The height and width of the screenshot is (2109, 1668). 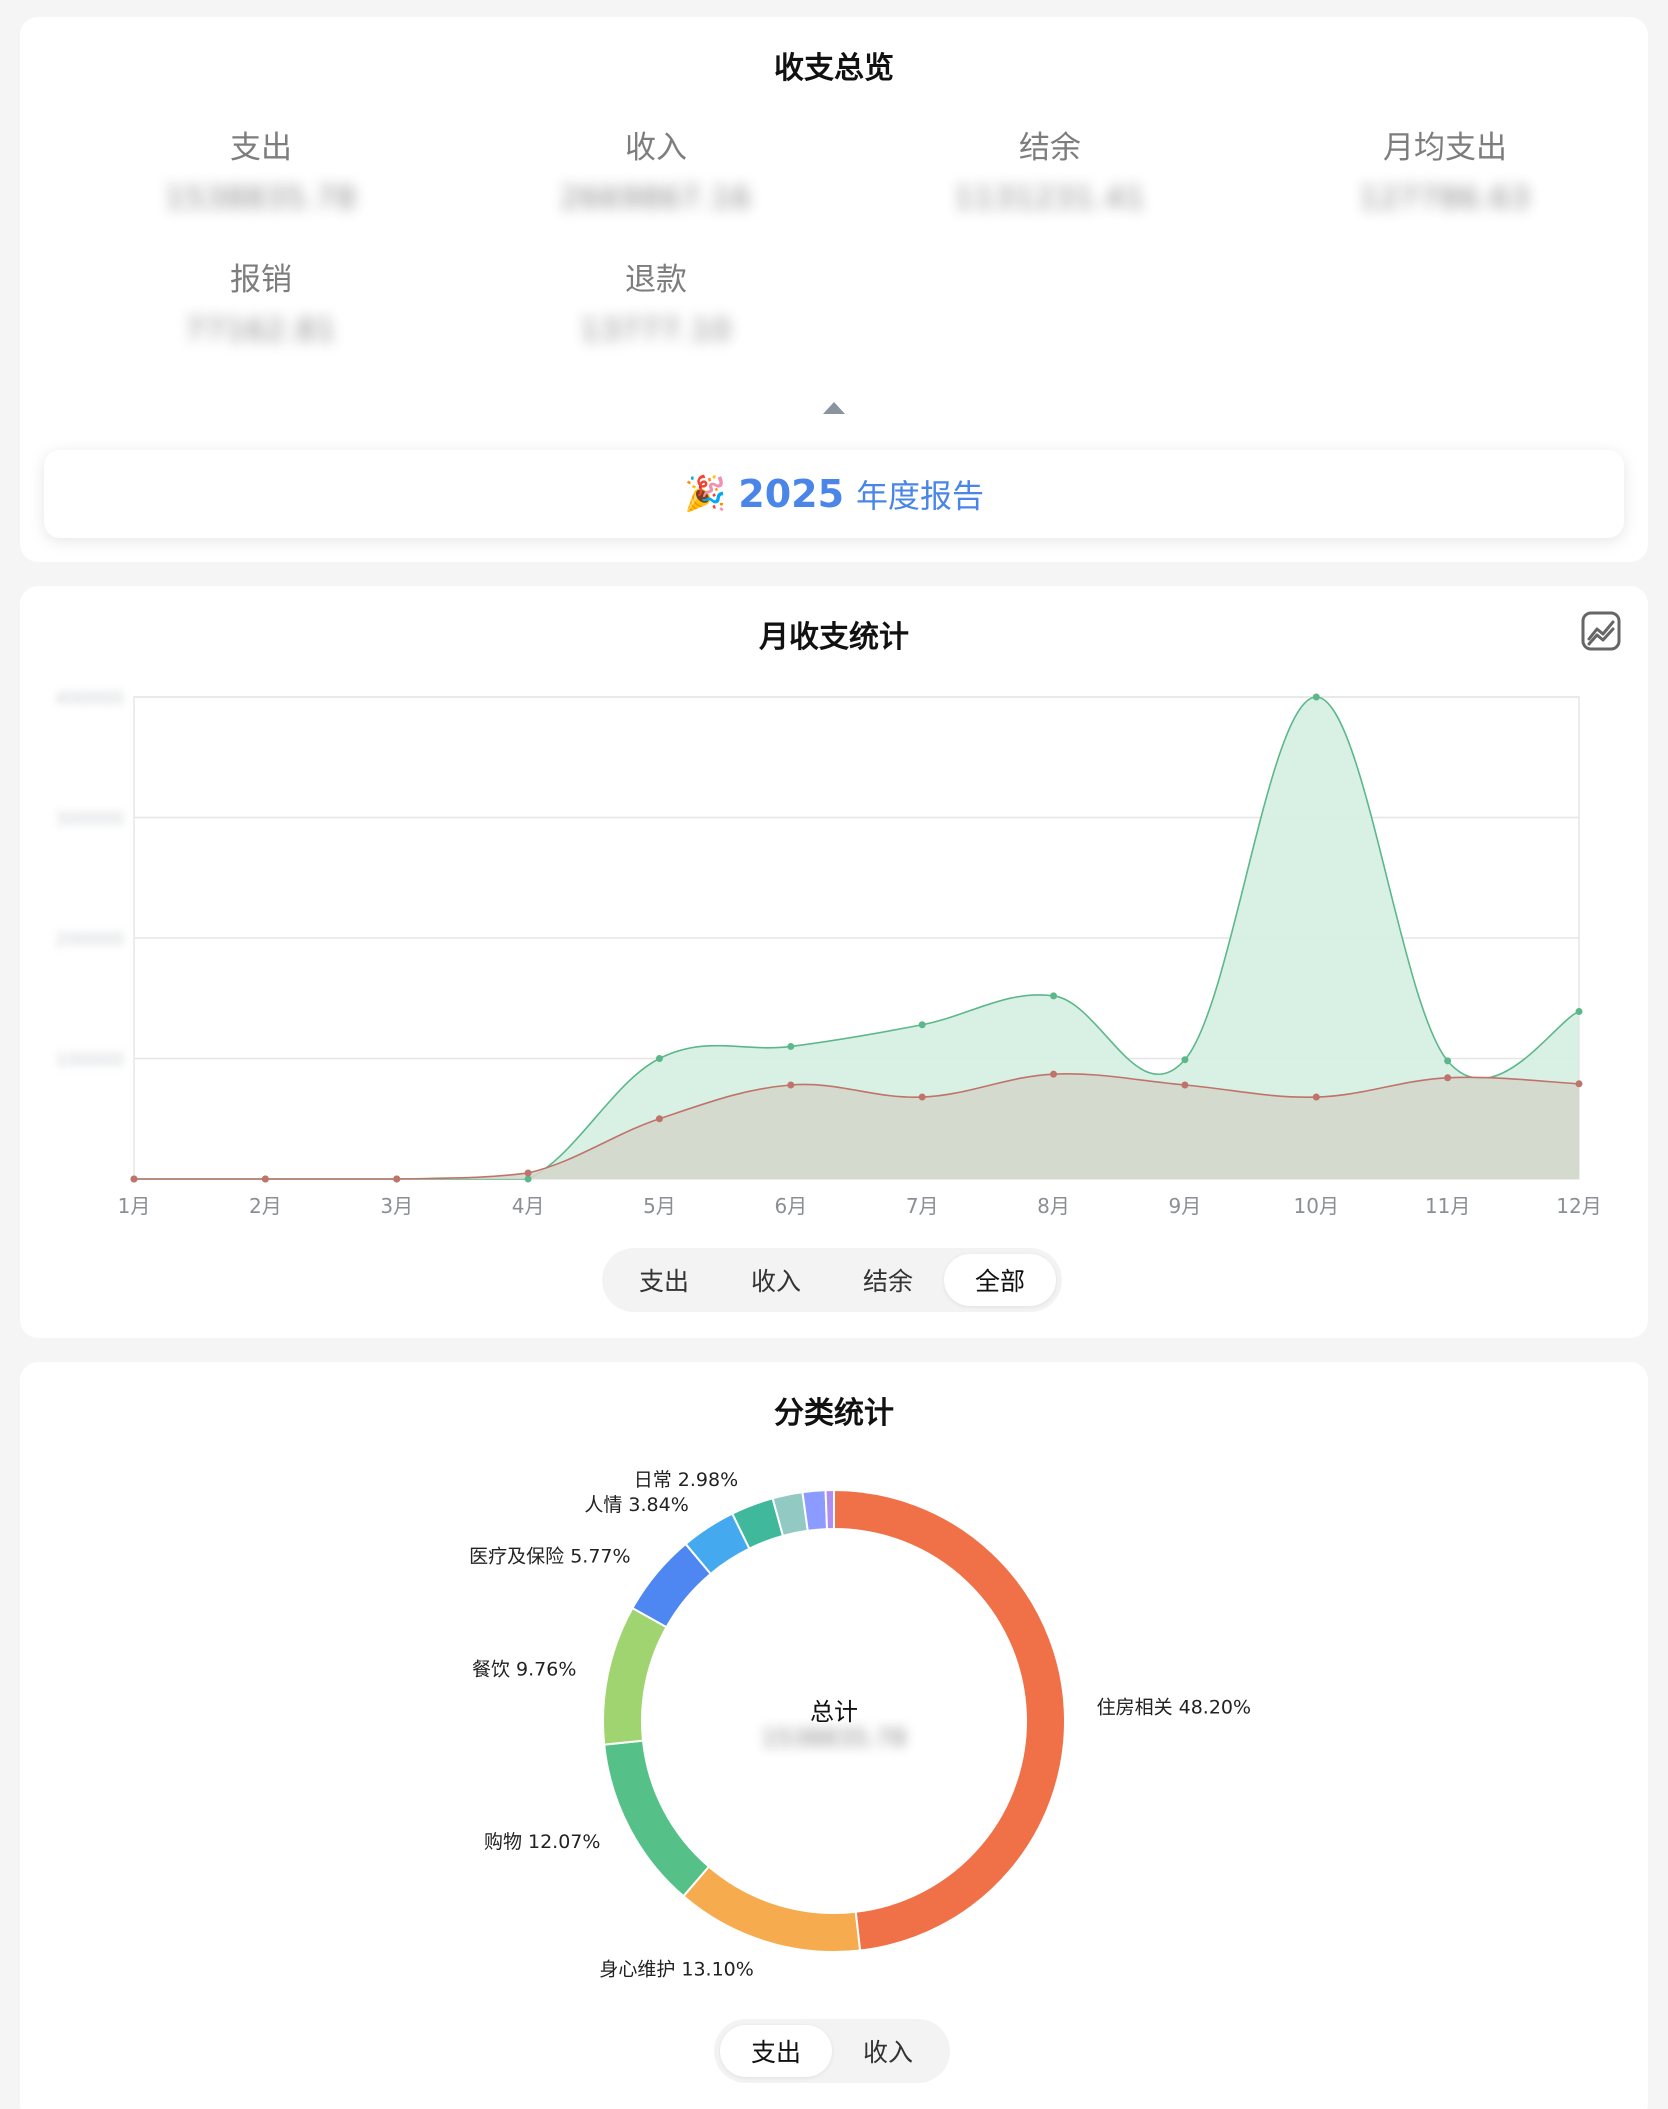 I want to click on y-tick-label: 200000, so click(x=89, y=939).